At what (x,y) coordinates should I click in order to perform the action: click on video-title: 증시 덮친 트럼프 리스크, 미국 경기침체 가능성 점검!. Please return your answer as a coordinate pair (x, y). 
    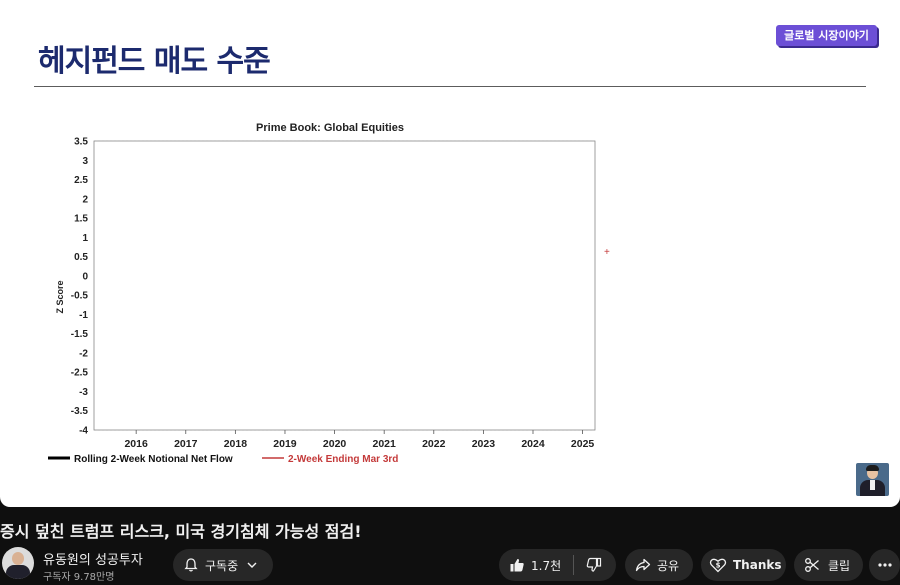
    Looking at the image, I should click on (181, 531).